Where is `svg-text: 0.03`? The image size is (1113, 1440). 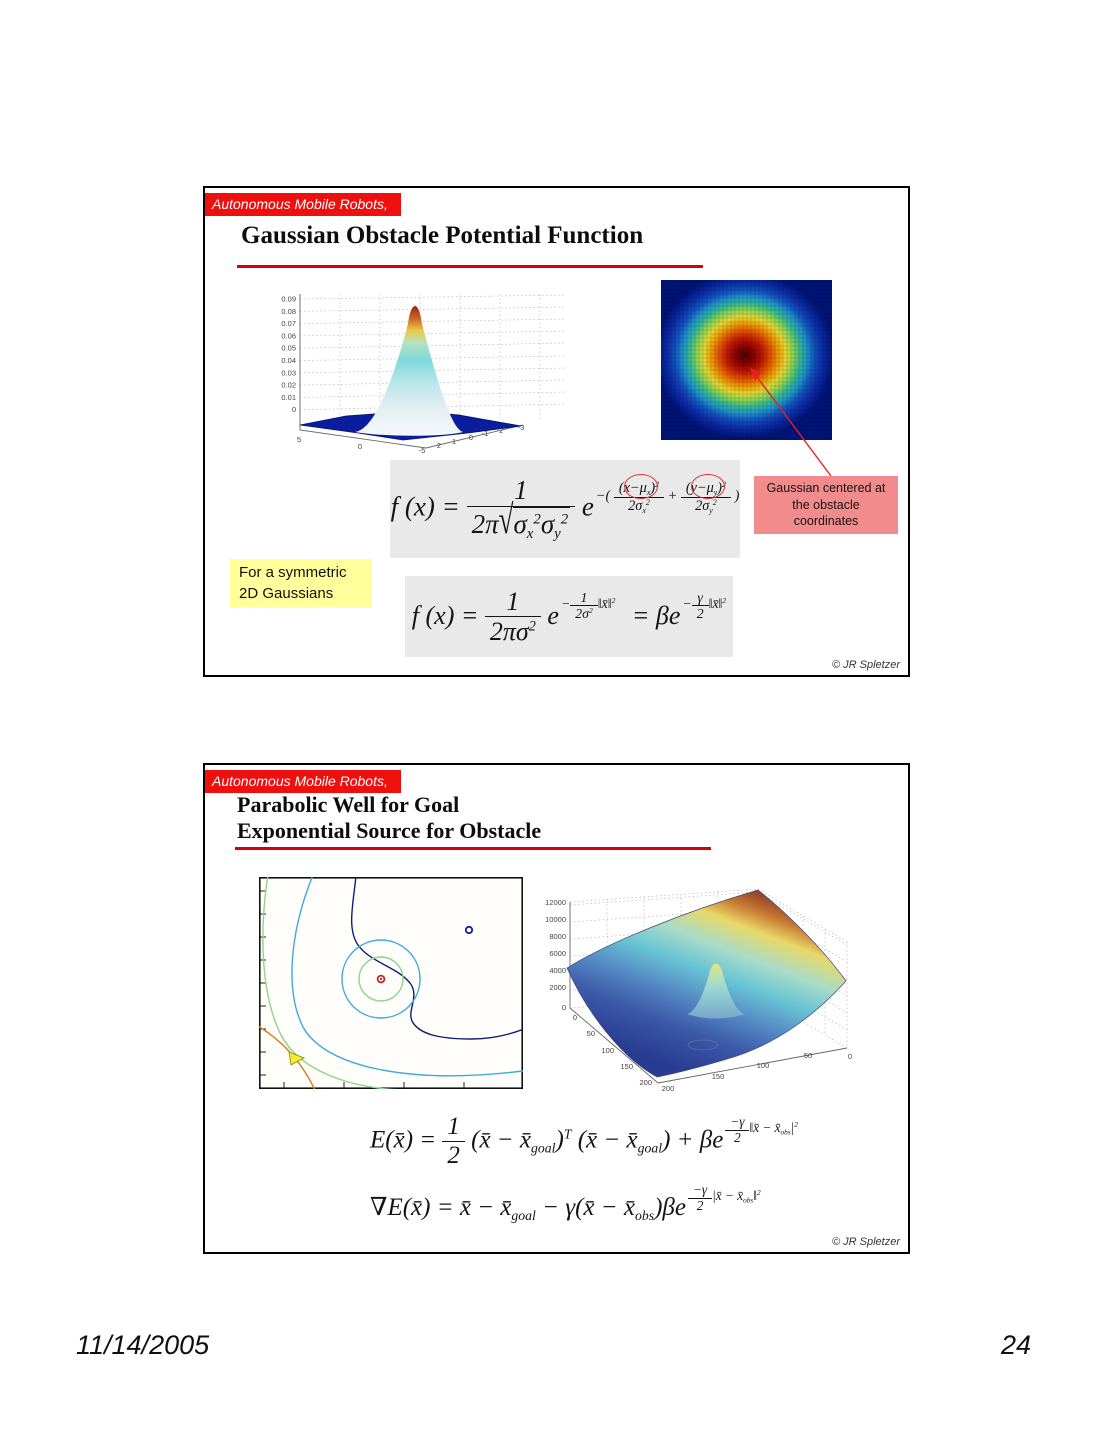 svg-text: 0.03 is located at coordinates (288, 372).